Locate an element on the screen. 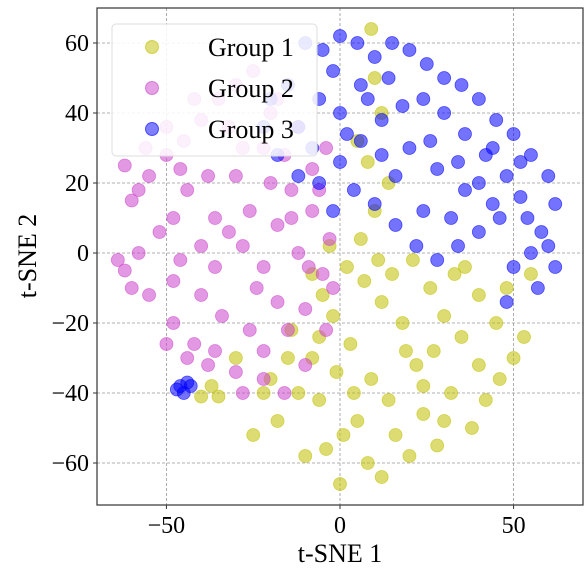  legend-label: Group 1 is located at coordinates (251, 47).